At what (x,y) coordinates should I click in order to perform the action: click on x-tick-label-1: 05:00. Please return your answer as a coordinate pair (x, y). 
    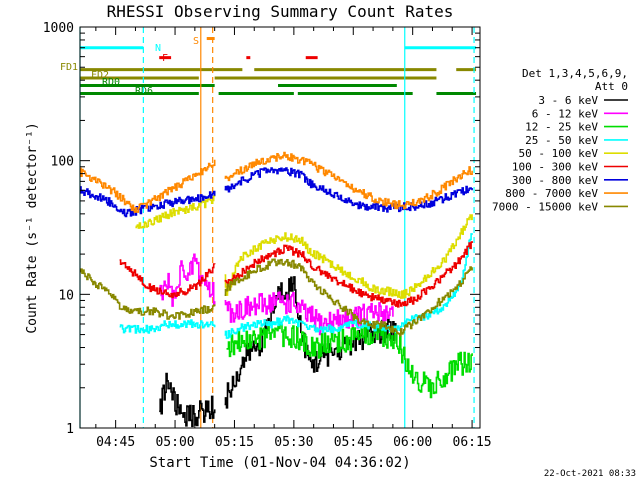
    Looking at the image, I should click on (174, 442).